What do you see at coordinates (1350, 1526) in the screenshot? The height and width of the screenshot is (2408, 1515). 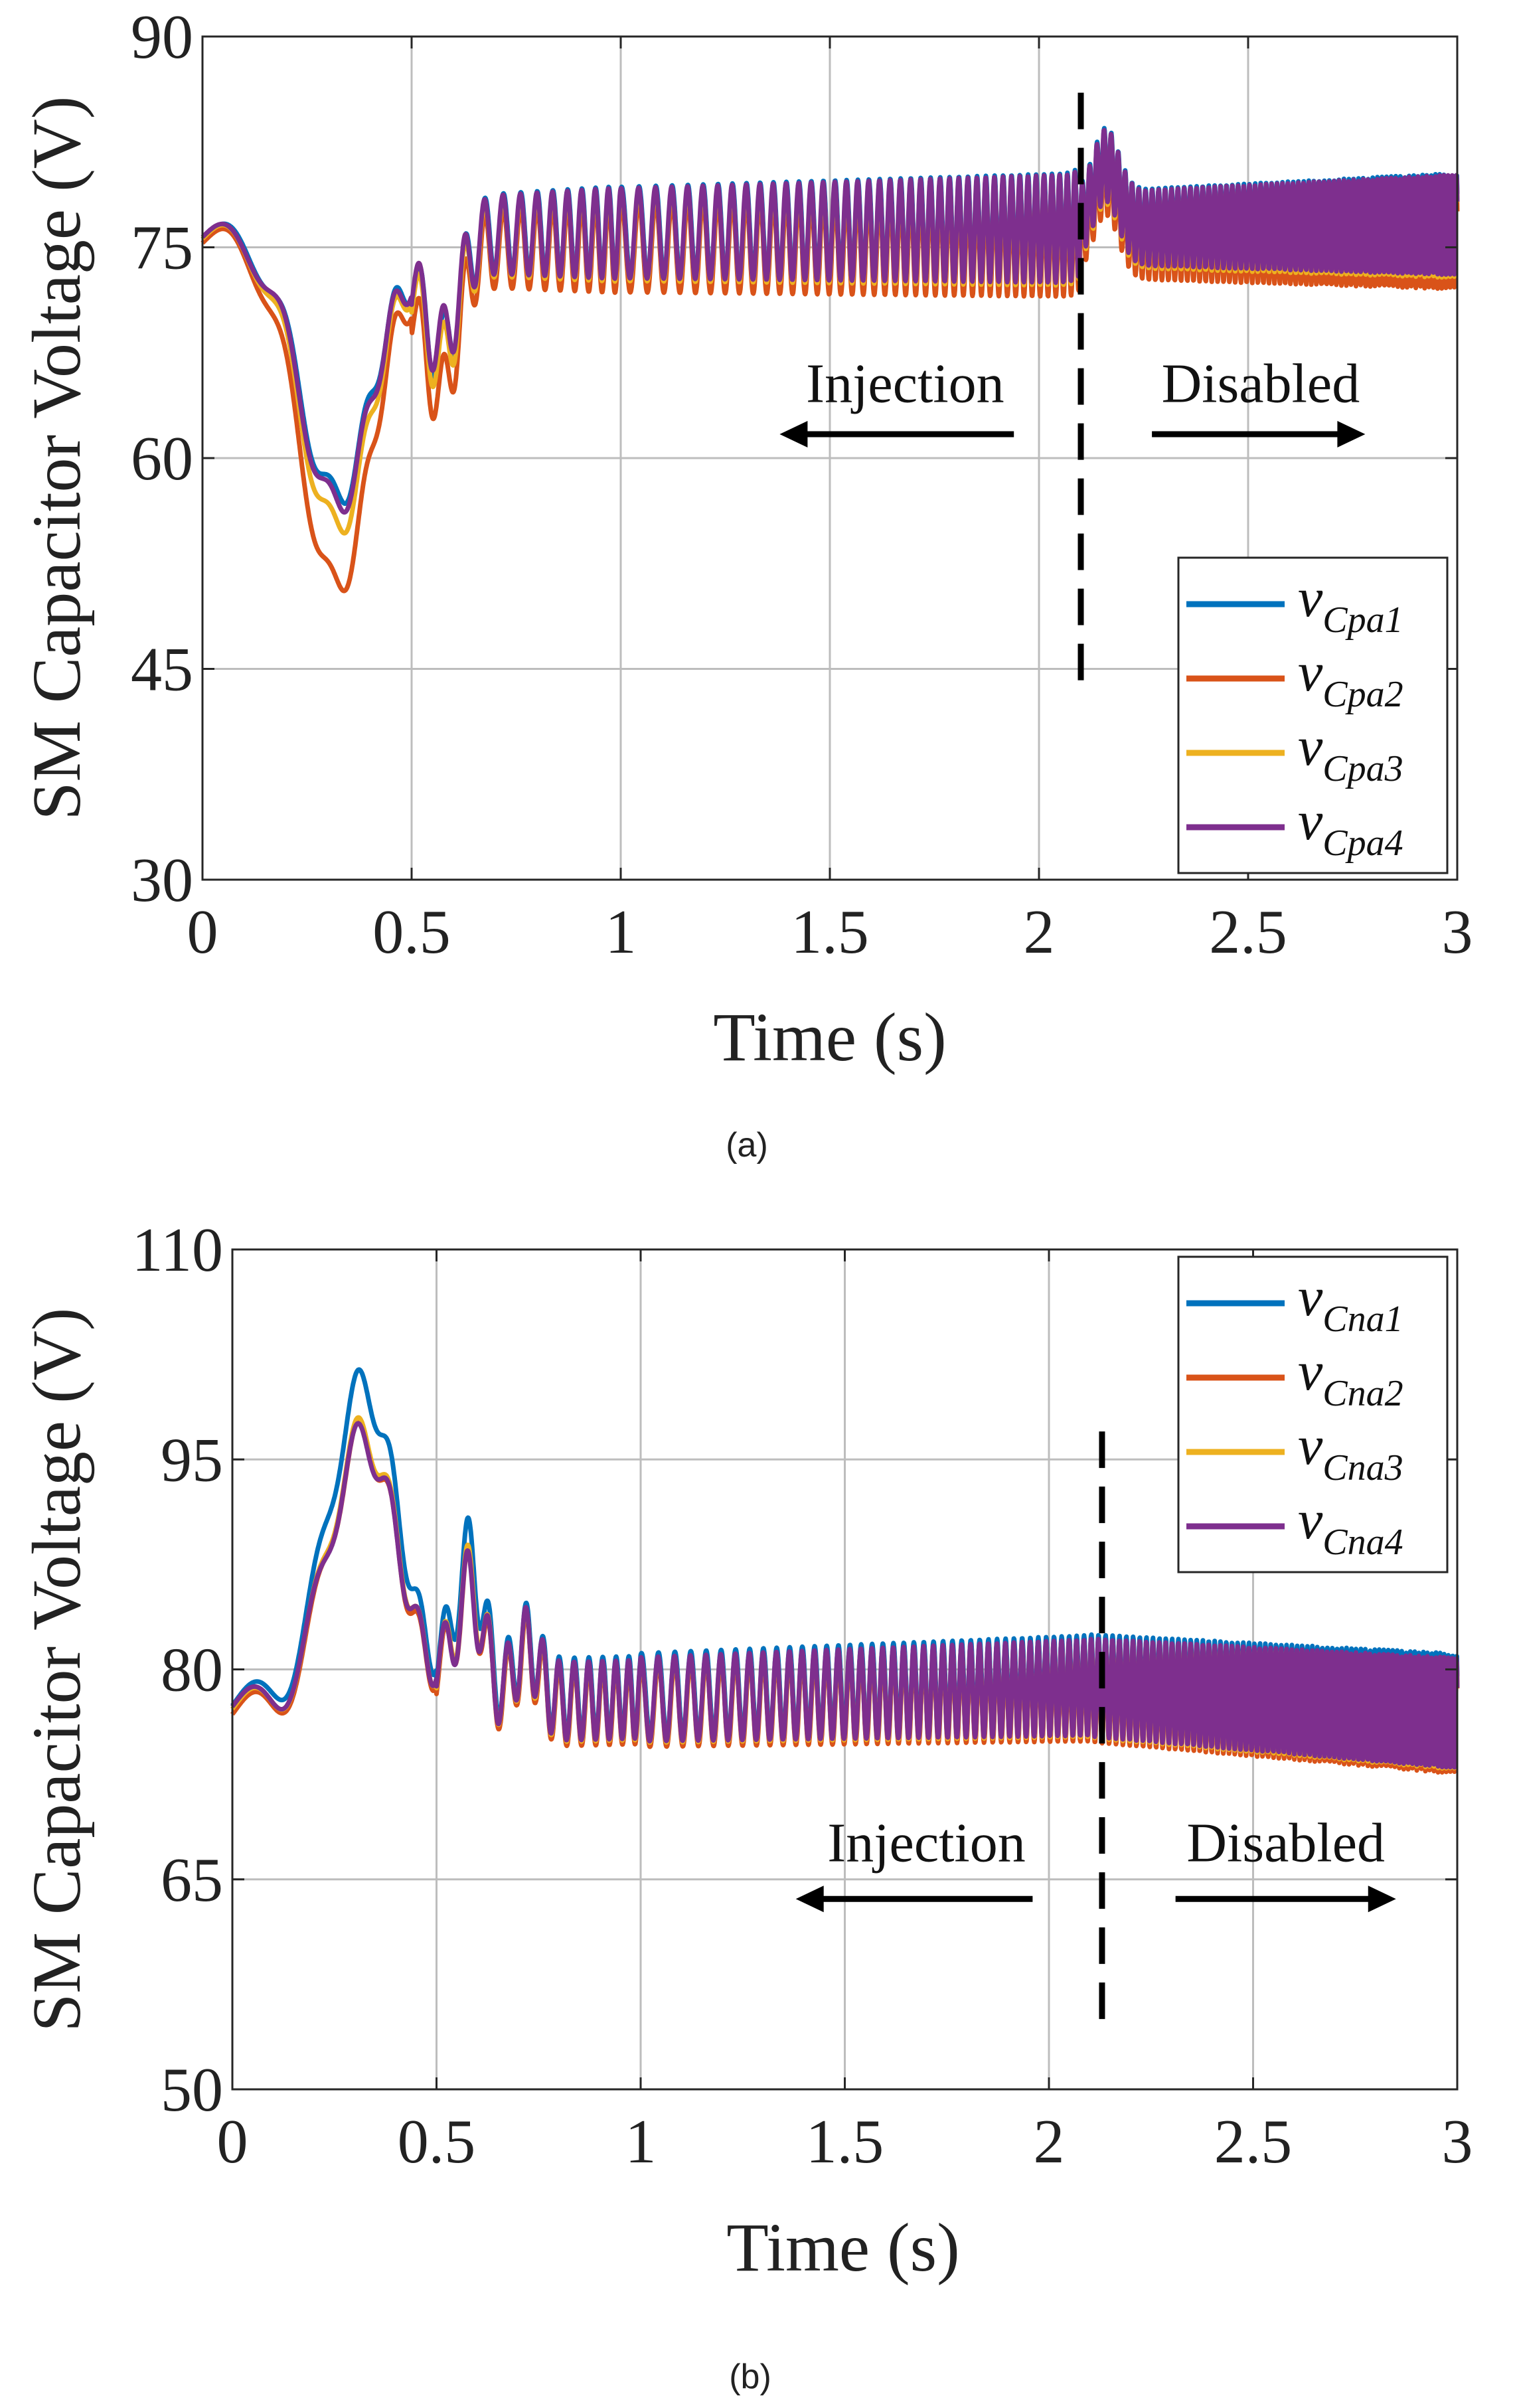 I see `legend-label-Cna4: vCna4` at bounding box center [1350, 1526].